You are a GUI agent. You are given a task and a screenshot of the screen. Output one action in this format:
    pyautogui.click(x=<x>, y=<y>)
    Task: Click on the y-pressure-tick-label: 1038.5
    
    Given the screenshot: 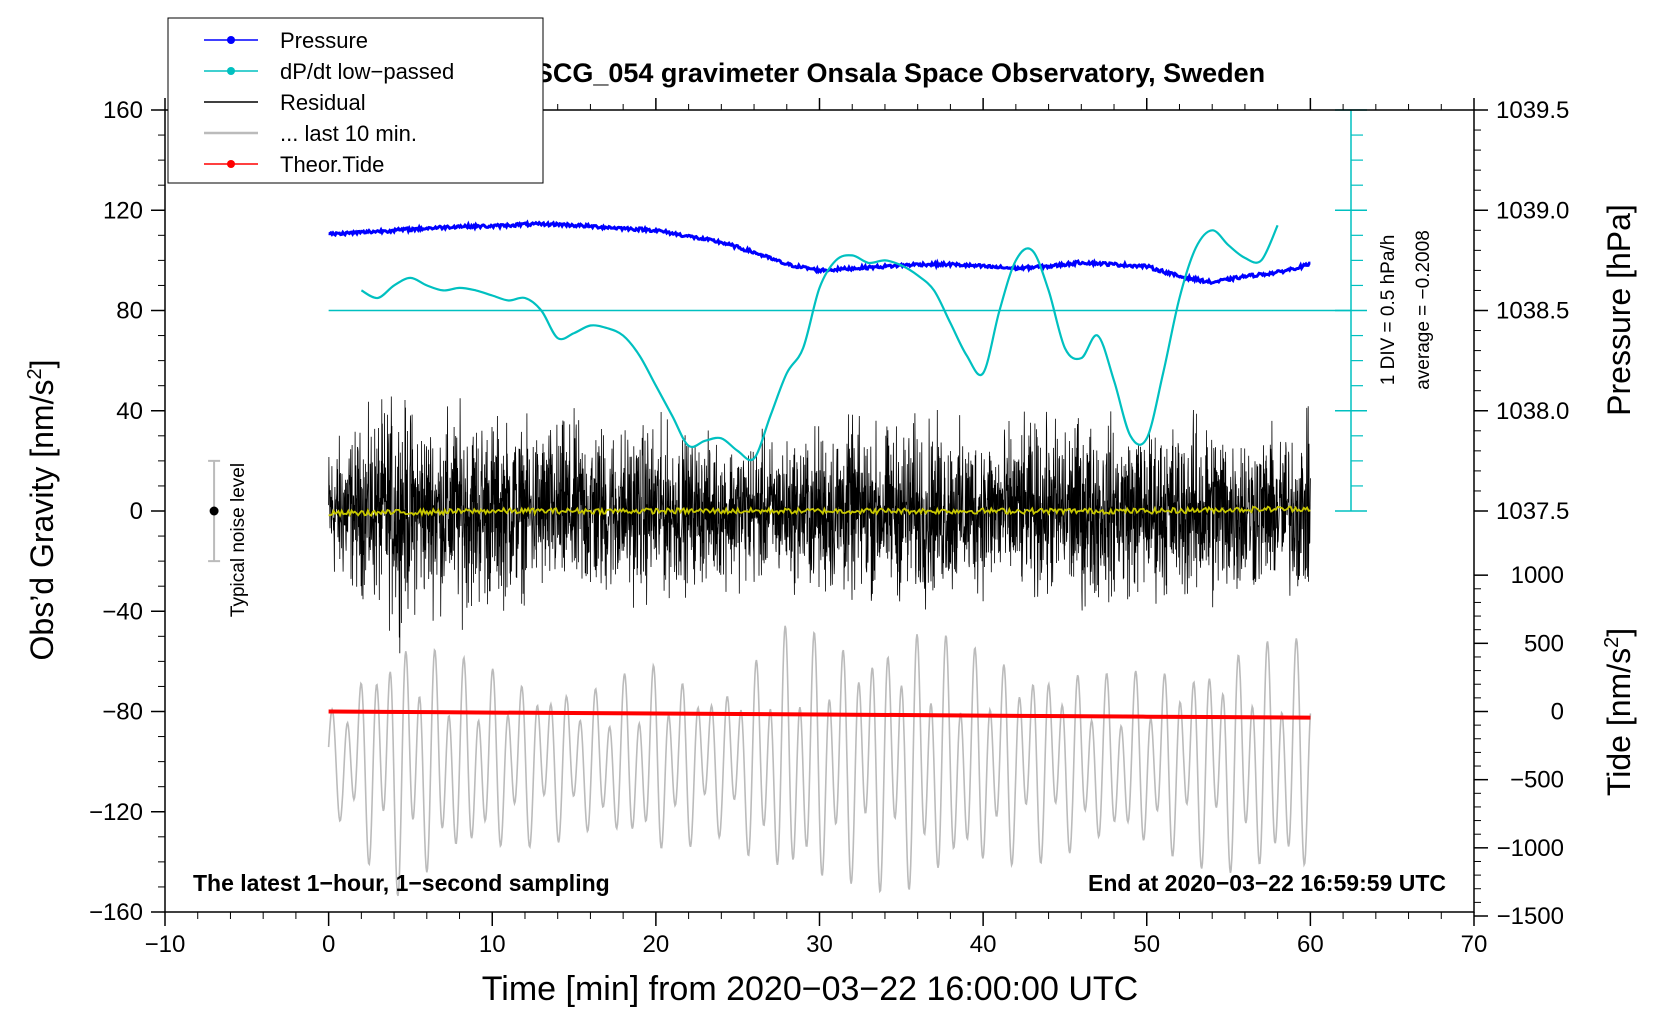 What is the action you would take?
    pyautogui.click(x=1532, y=311)
    